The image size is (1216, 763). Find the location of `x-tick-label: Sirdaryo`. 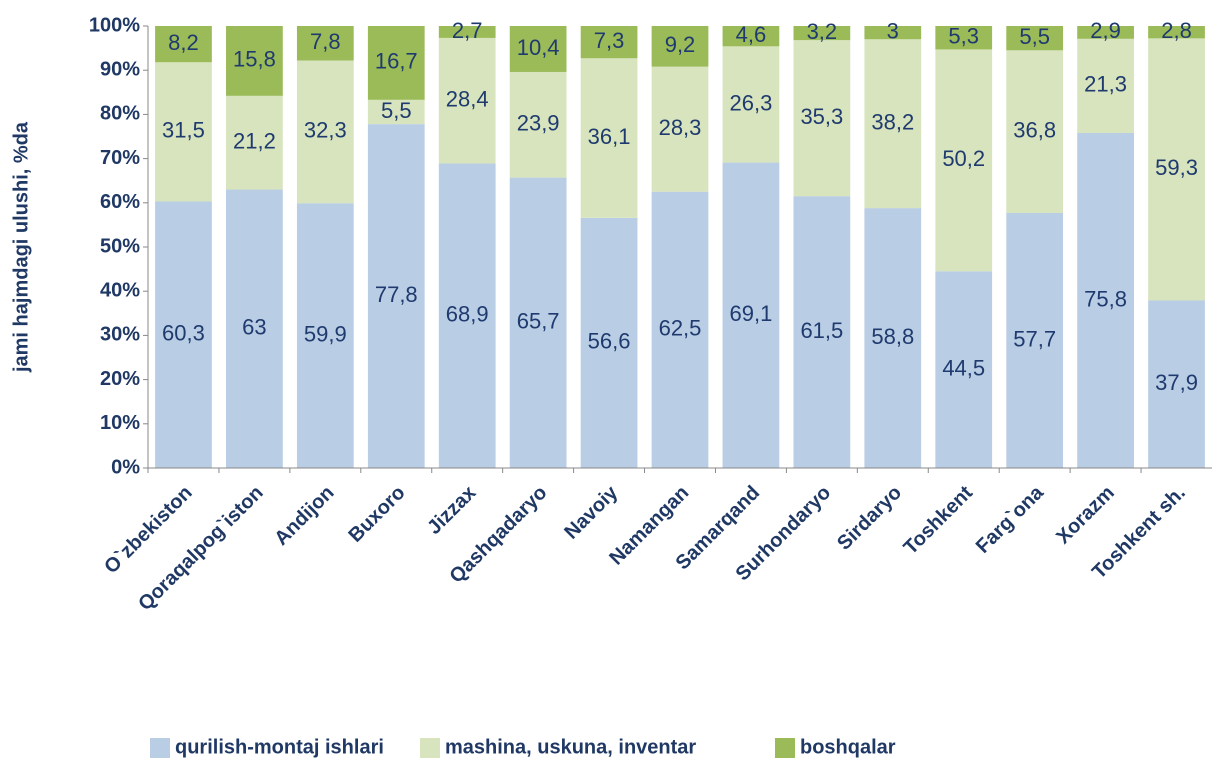

x-tick-label: Sirdaryo is located at coordinates (869, 518).